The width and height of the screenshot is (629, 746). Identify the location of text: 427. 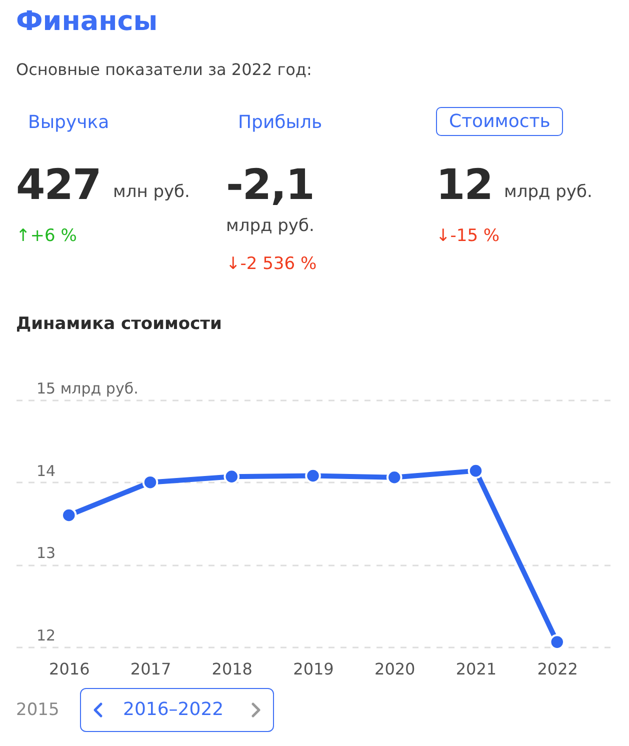
(58, 184).